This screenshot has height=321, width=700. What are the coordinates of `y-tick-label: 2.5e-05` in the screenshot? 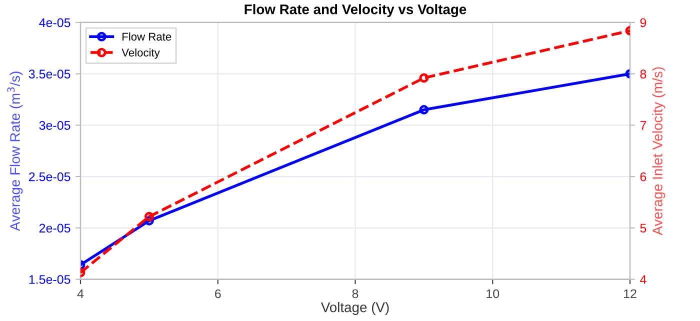 It's located at (49, 177).